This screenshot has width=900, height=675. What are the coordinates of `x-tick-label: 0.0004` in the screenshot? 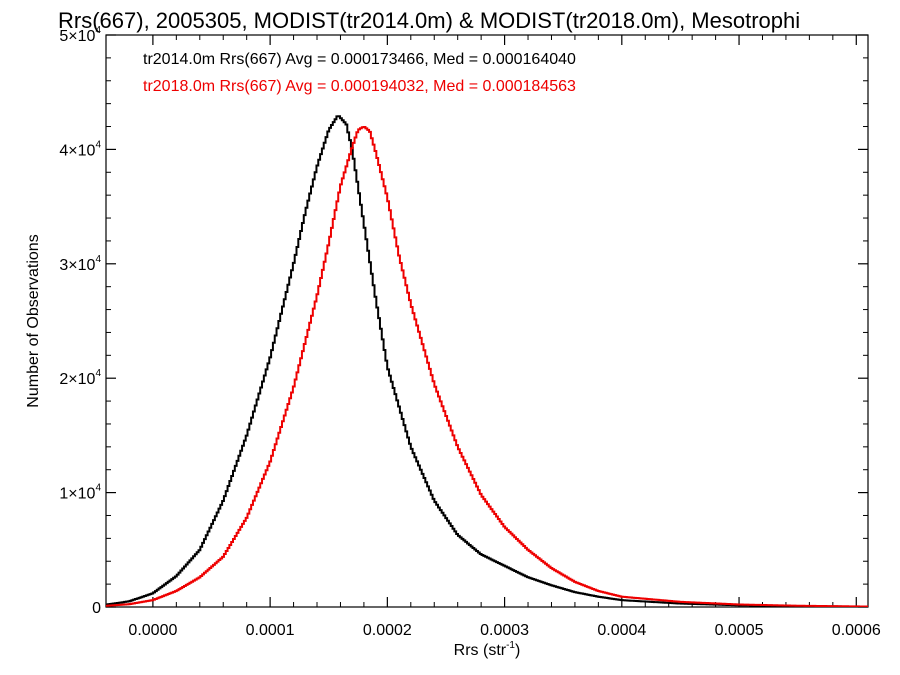 It's located at (621, 630).